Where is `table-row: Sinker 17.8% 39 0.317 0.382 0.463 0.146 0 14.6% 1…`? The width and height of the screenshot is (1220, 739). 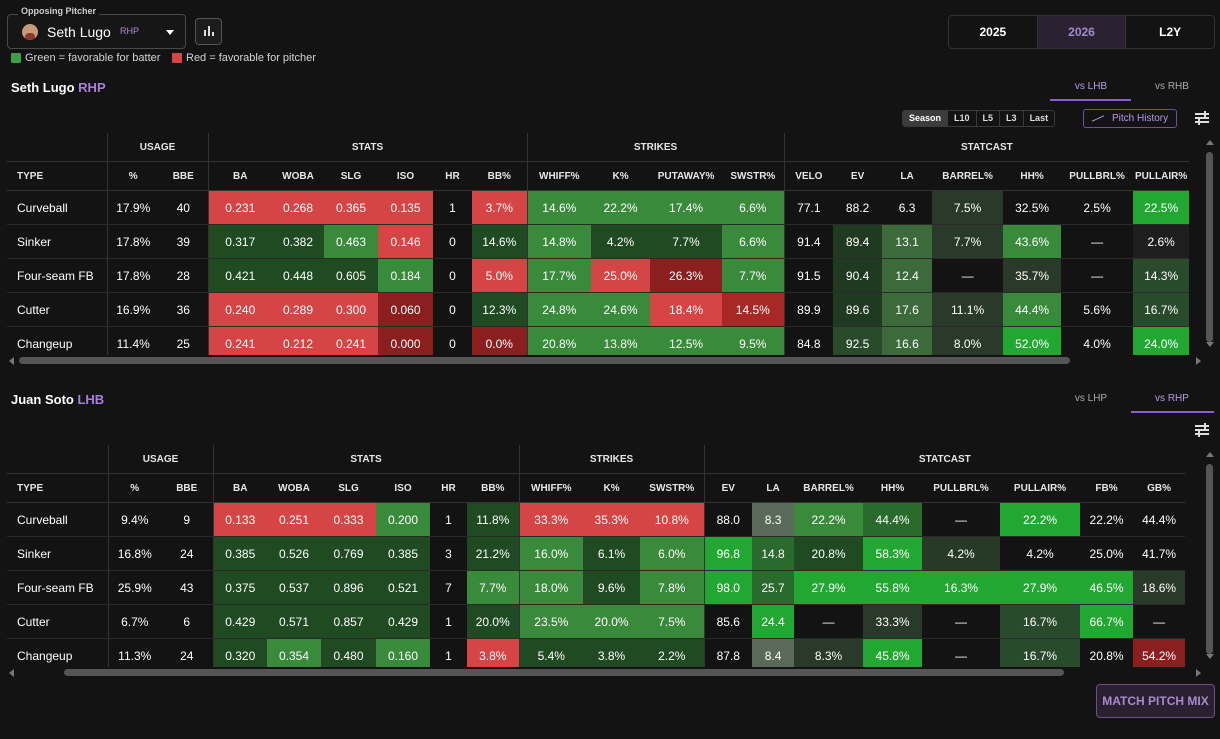
table-row: Sinker 17.8% 39 0.317 0.382 0.463 0.146 0 14.6% 1… is located at coordinates (598, 241).